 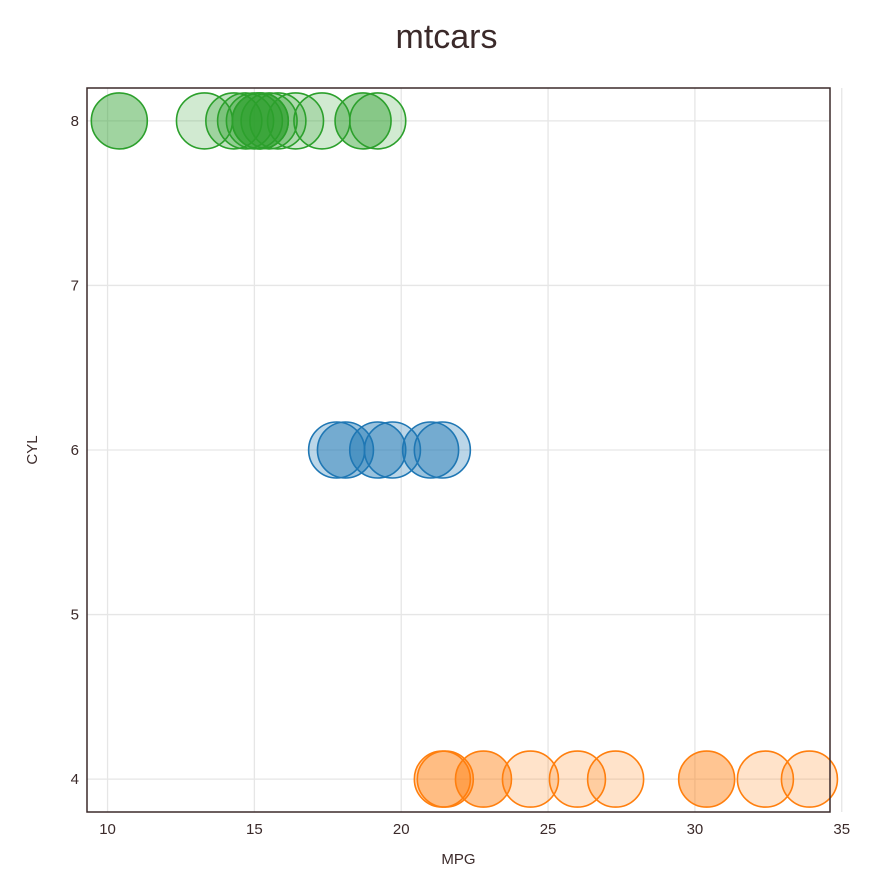 I want to click on y-tick-label: 6, so click(x=75, y=450).